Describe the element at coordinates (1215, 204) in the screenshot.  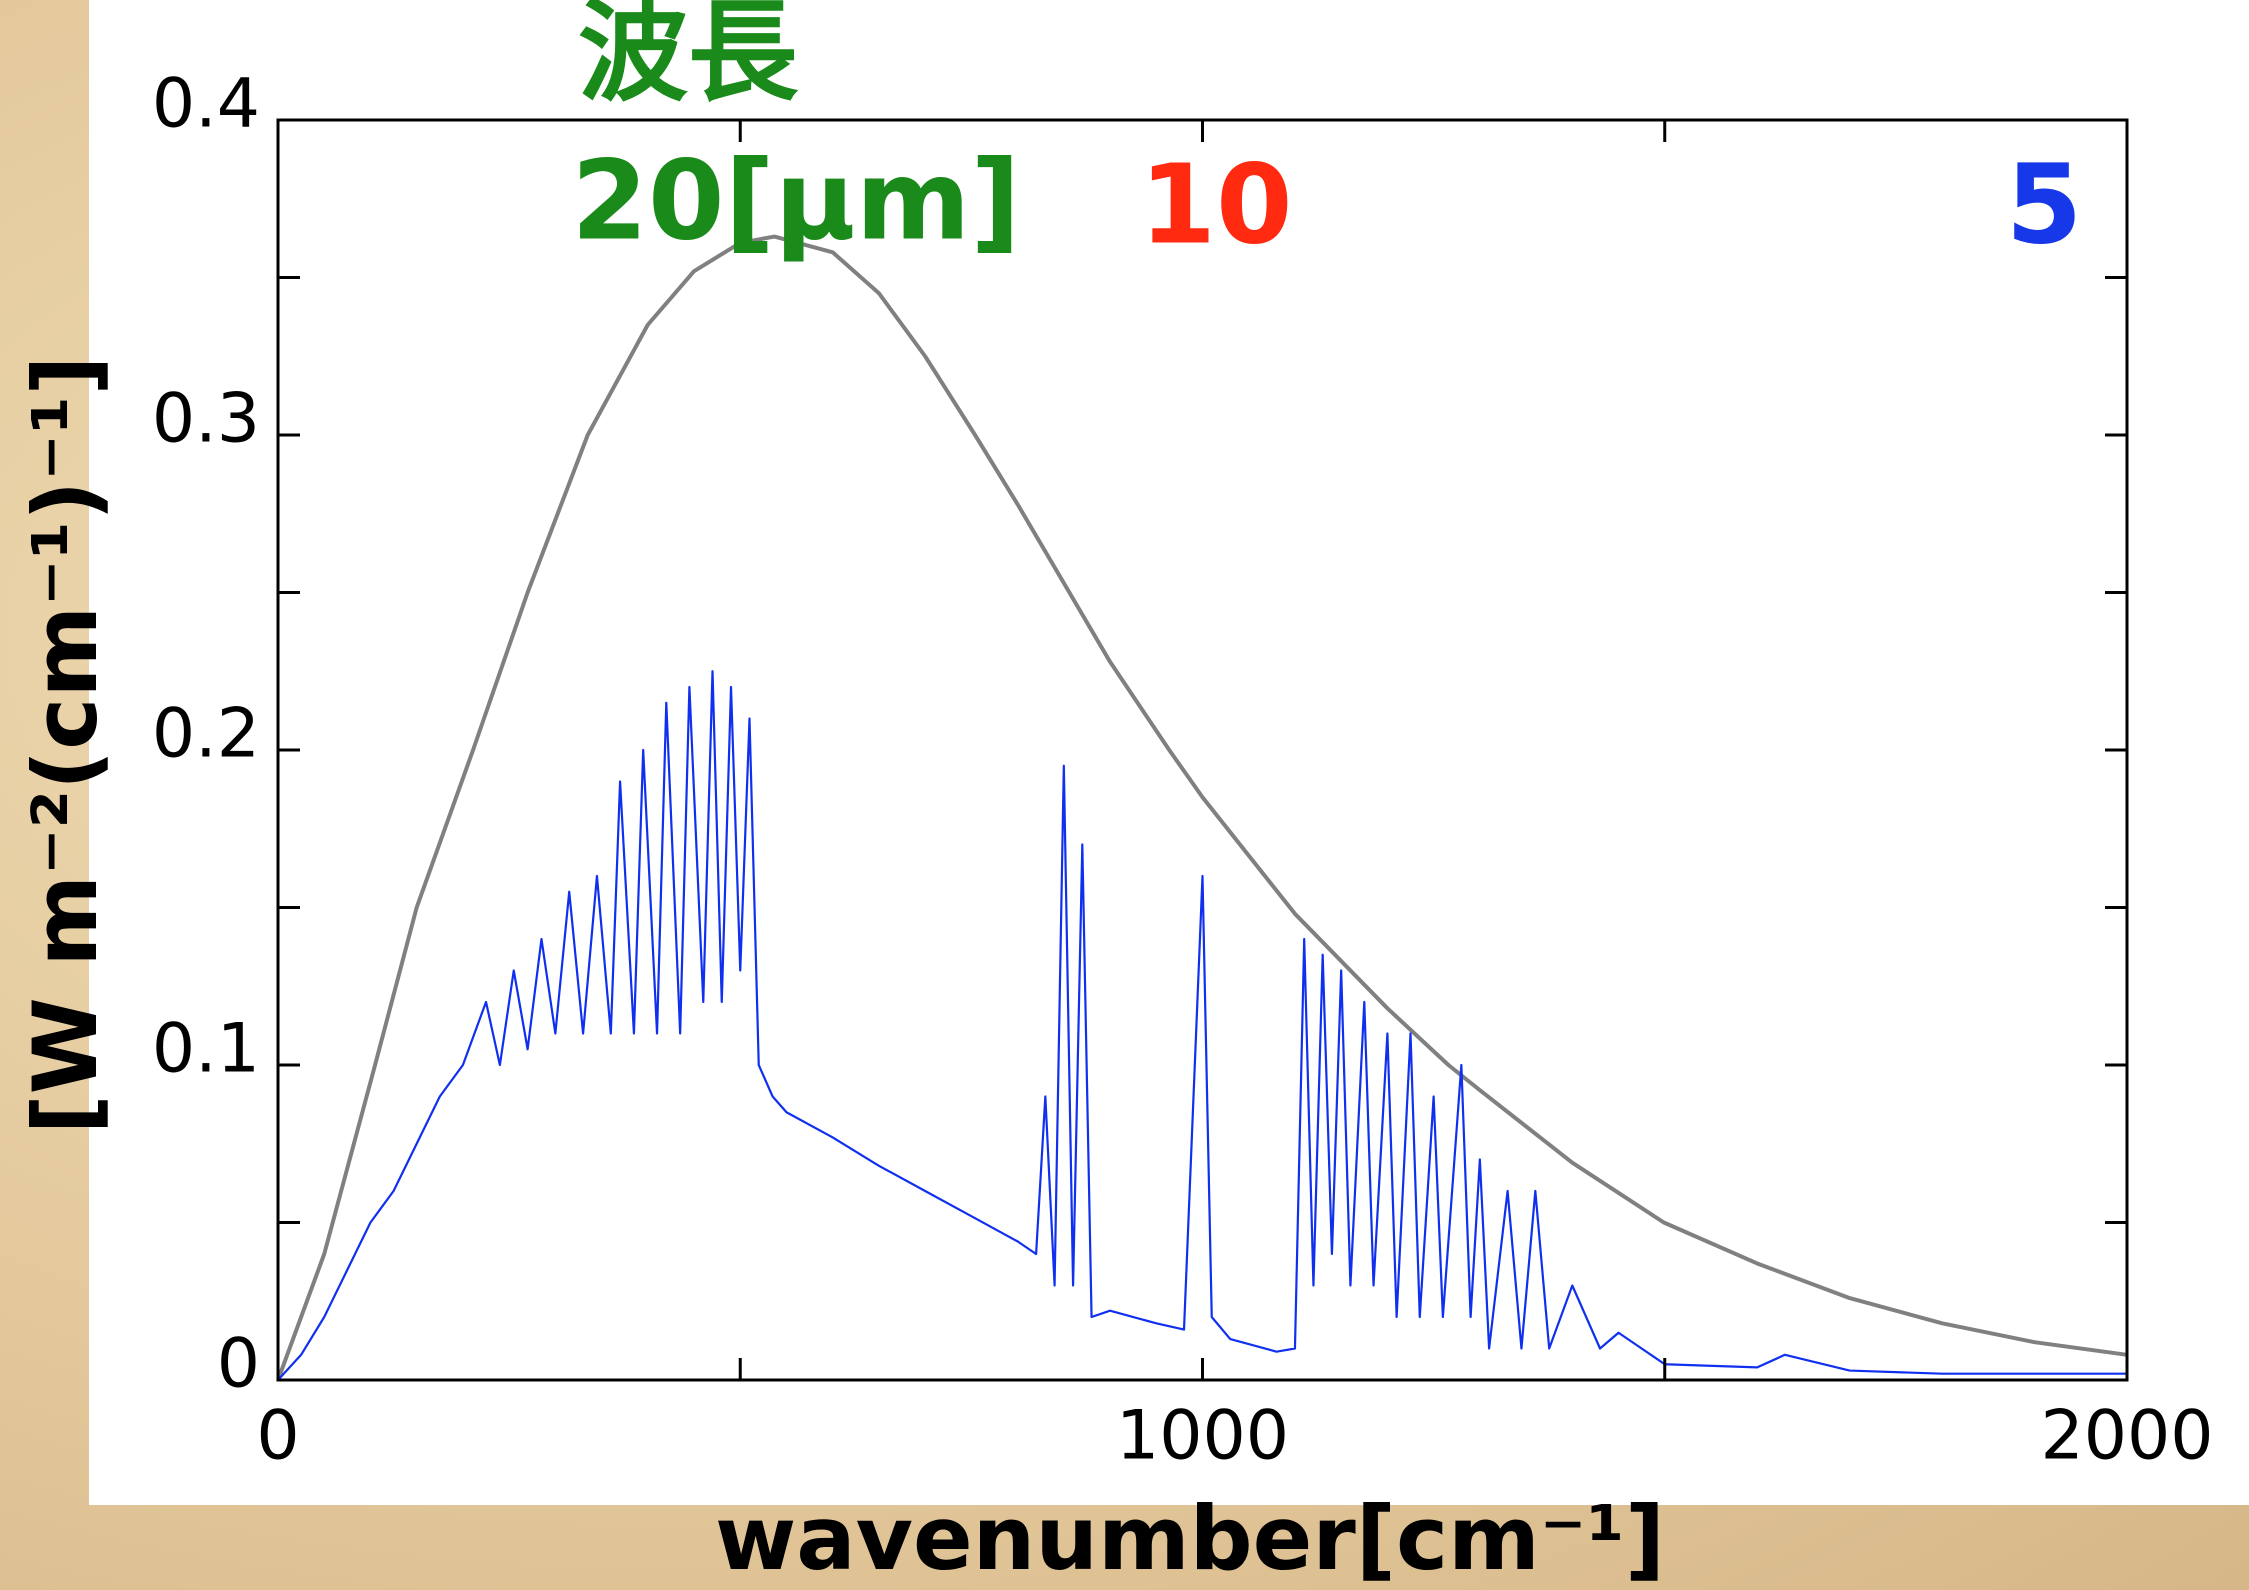
I see `annotation: 10` at that location.